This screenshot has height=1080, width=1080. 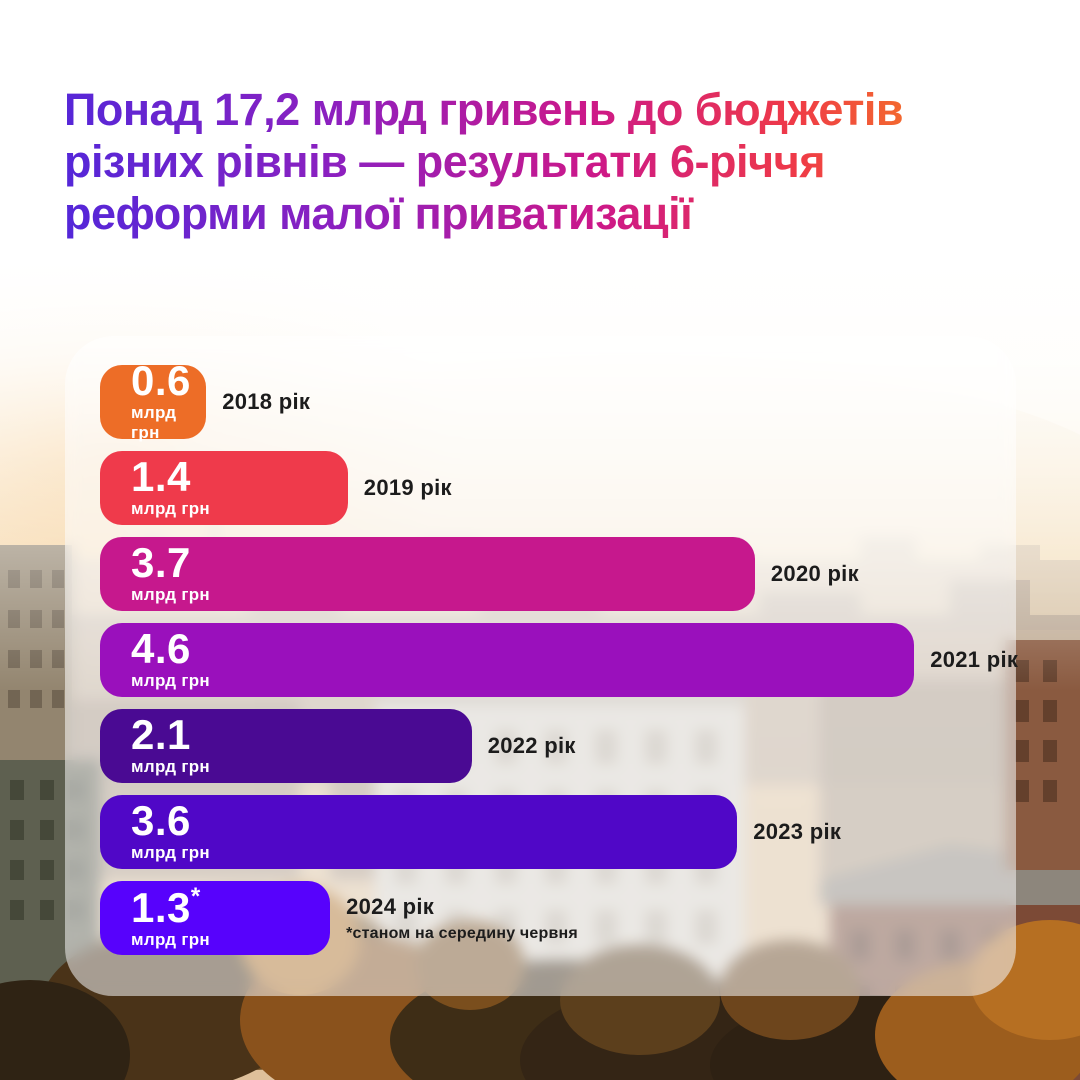 What do you see at coordinates (161, 907) in the screenshot?
I see `bar-value-number: 1.3` at bounding box center [161, 907].